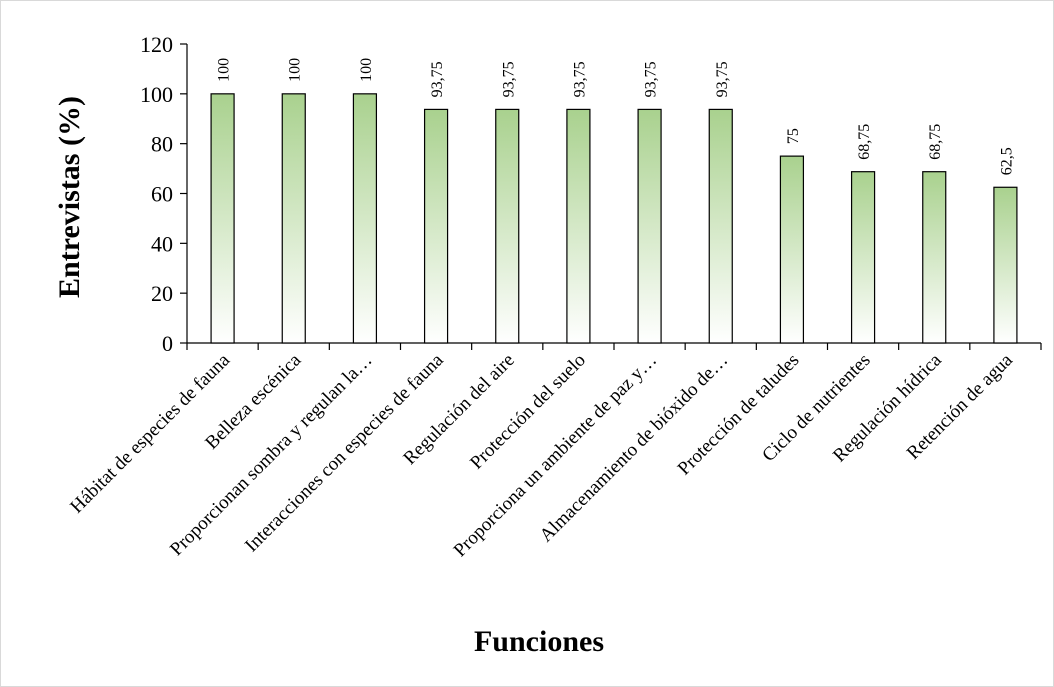 This screenshot has width=1054, height=687. What do you see at coordinates (162, 243) in the screenshot?
I see `y-tick-label: 40` at bounding box center [162, 243].